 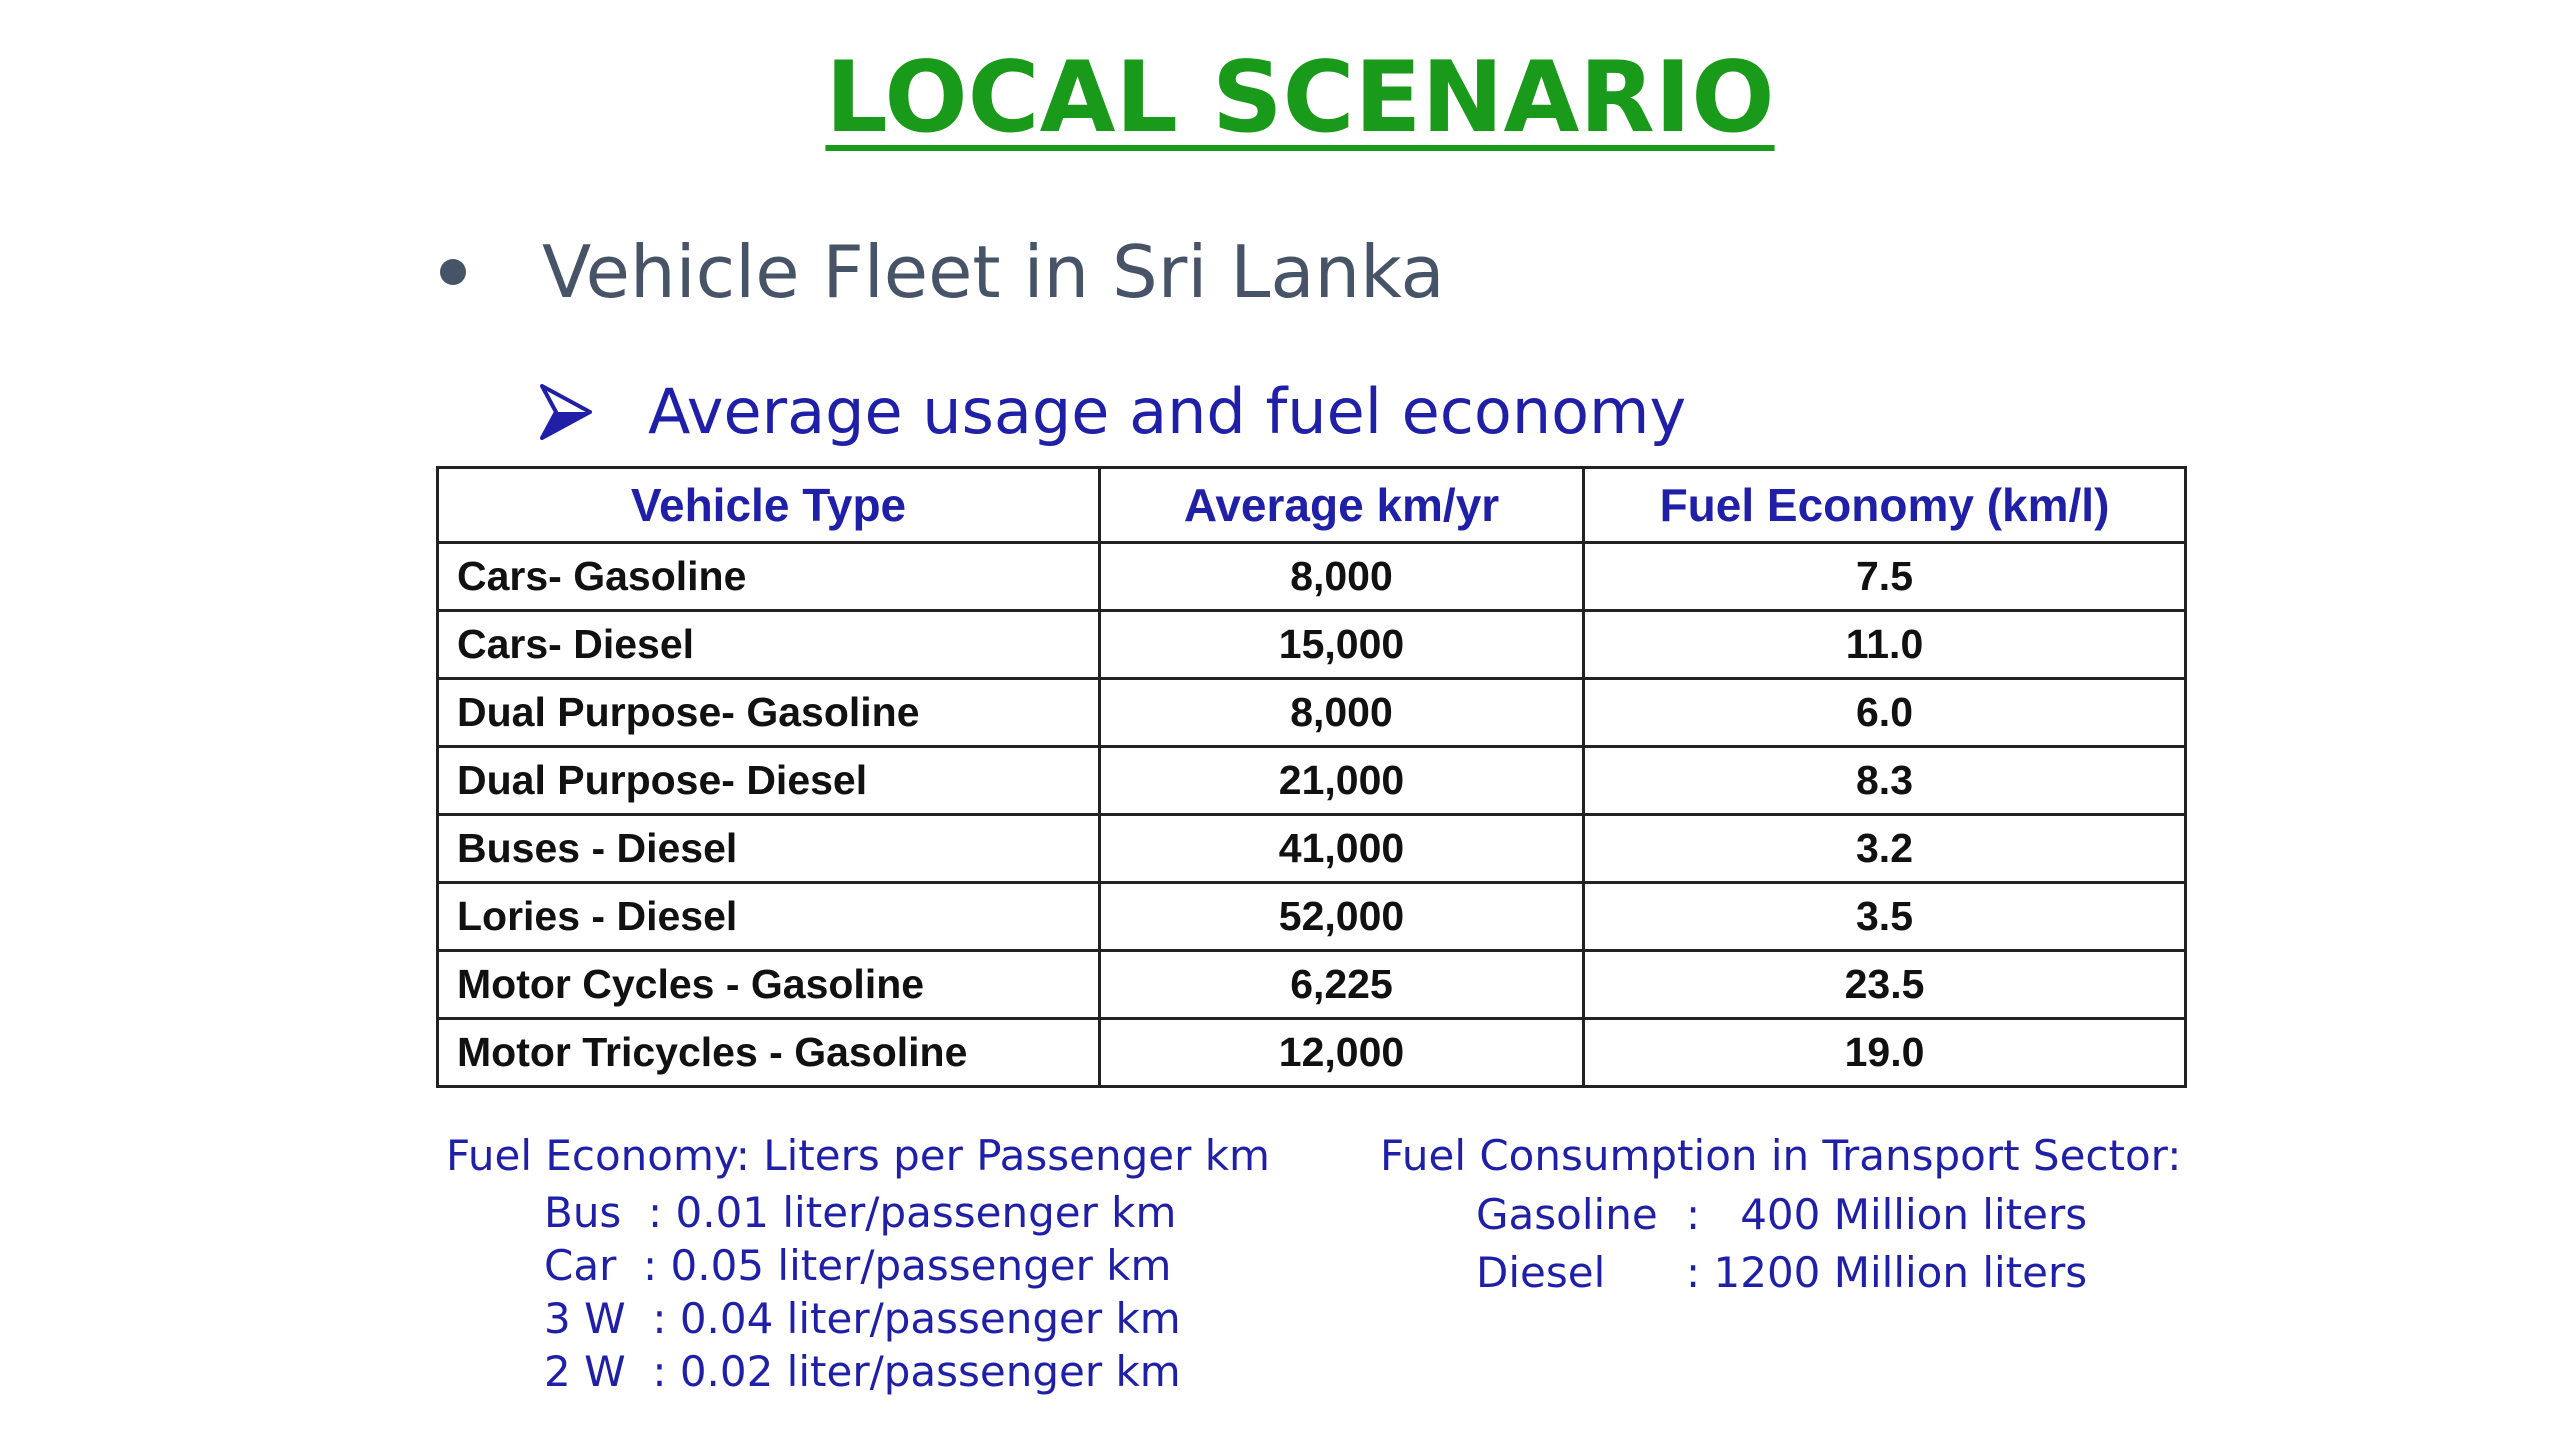 What do you see at coordinates (768, 712) in the screenshot?
I see `vehicle-type-cell: Dual Purpose- Gasoline` at bounding box center [768, 712].